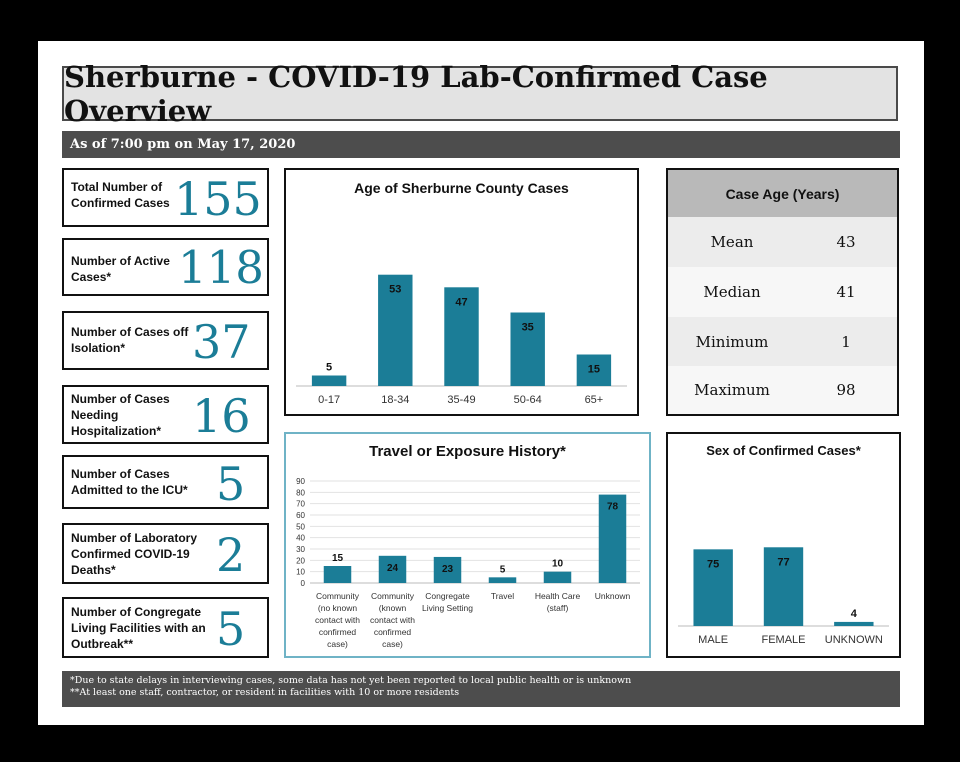 This screenshot has height=762, width=960. I want to click on stat-off-isolation: Number of Cases off Isolation* 37, so click(165, 340).